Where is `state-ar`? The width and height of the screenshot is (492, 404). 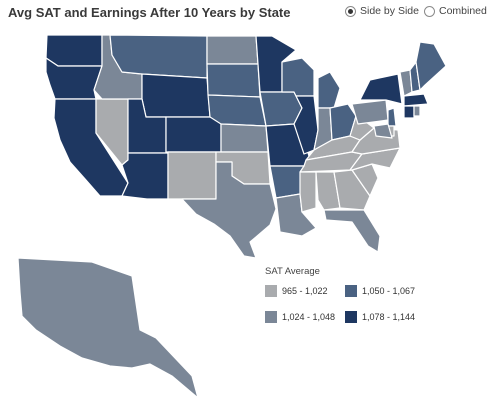
state-ar is located at coordinates (287, 182).